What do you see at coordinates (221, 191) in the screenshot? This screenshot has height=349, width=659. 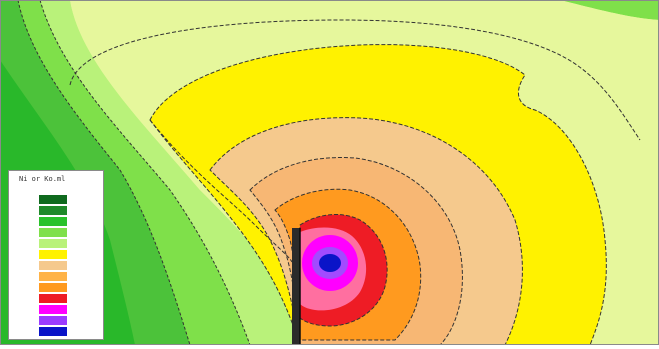 I see `contour-line-diagonal` at bounding box center [221, 191].